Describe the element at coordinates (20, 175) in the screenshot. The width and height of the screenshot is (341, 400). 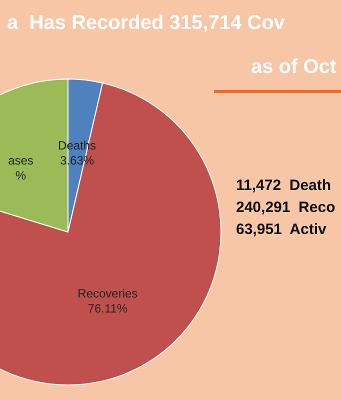
I see `data-label: %` at that location.